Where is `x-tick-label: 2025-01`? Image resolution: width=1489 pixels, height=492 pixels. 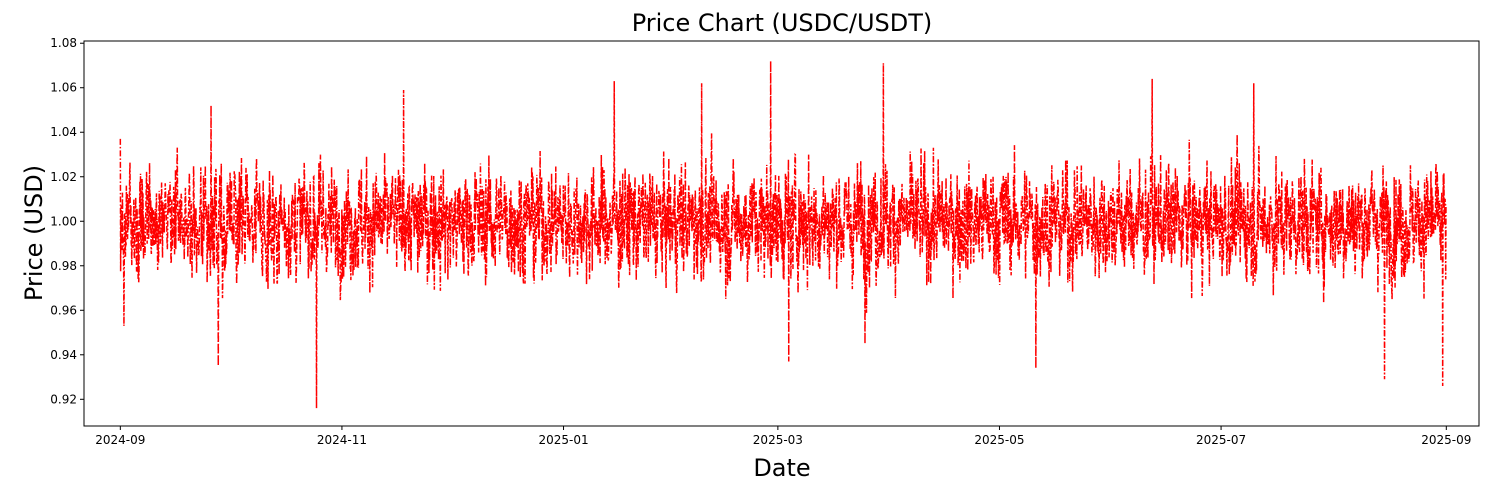 x-tick-label: 2025-01 is located at coordinates (563, 440).